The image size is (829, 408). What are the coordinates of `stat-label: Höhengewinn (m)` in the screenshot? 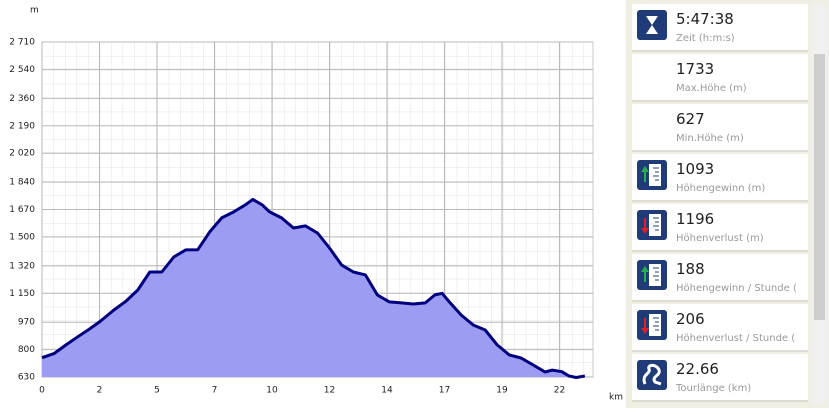 It's located at (721, 188).